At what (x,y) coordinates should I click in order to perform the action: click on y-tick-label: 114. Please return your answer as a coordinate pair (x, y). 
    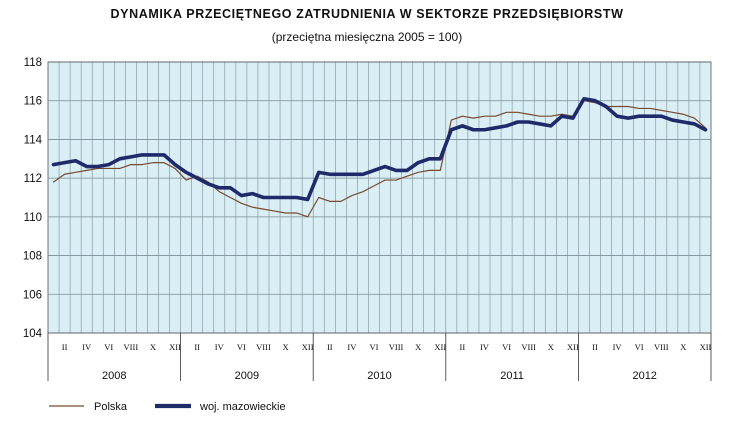
    Looking at the image, I should click on (33, 140).